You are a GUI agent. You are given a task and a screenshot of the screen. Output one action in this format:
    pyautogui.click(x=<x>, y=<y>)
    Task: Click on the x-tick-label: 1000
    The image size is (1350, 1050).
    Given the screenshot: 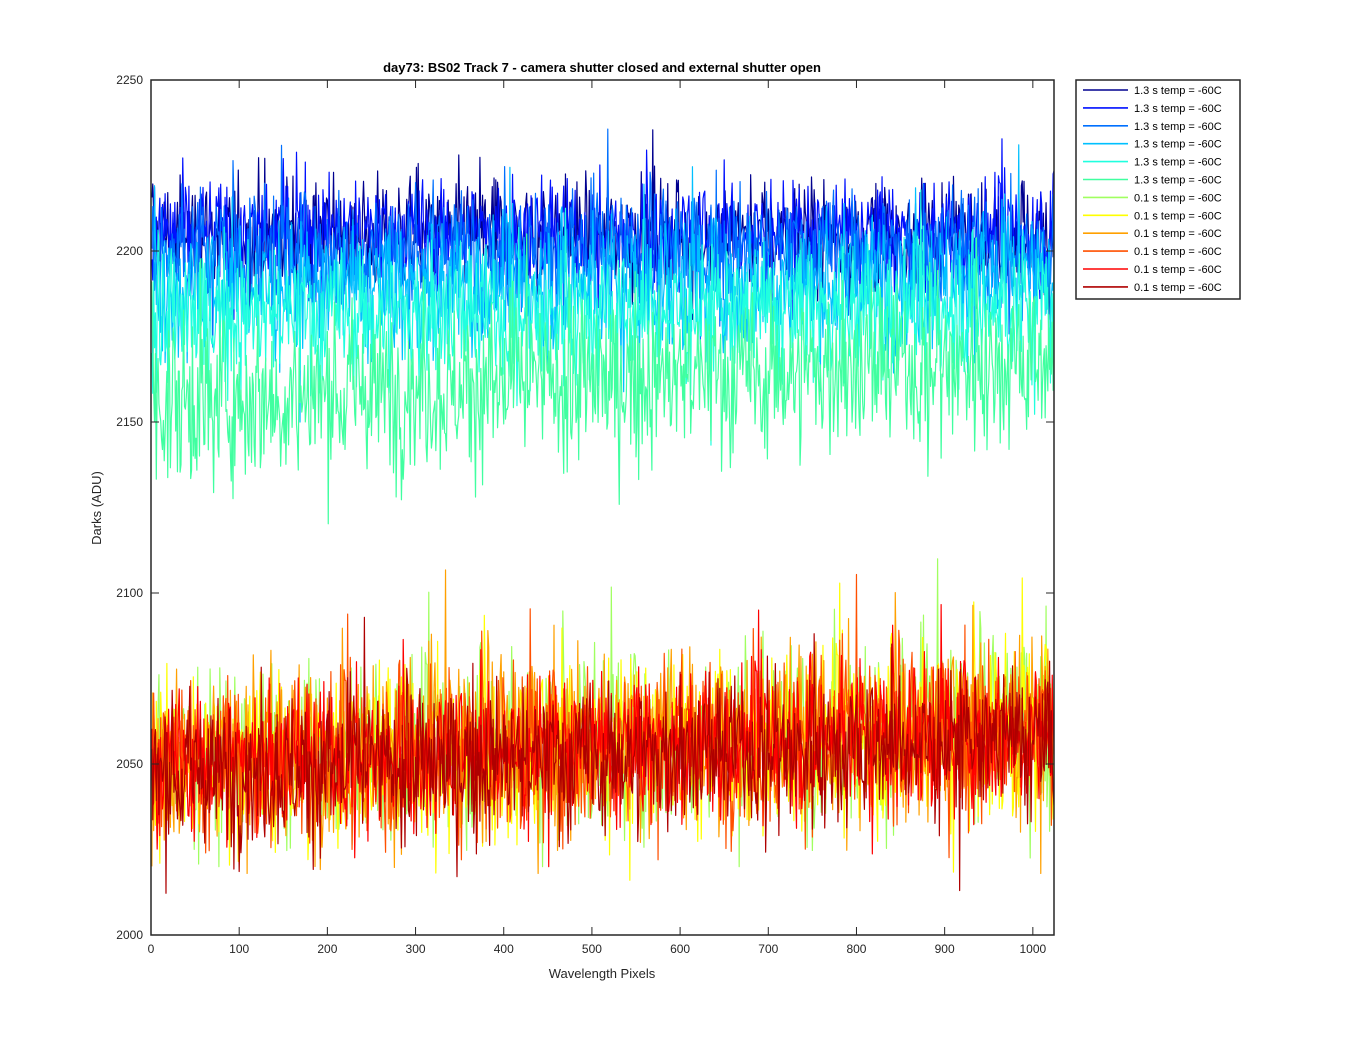 What is the action you would take?
    pyautogui.click(x=1032, y=949)
    